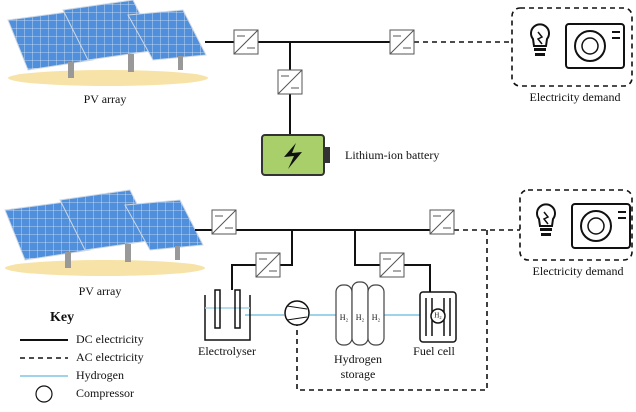  Describe the element at coordinates (110, 339) in the screenshot. I see `key-item: DC electricity` at that location.